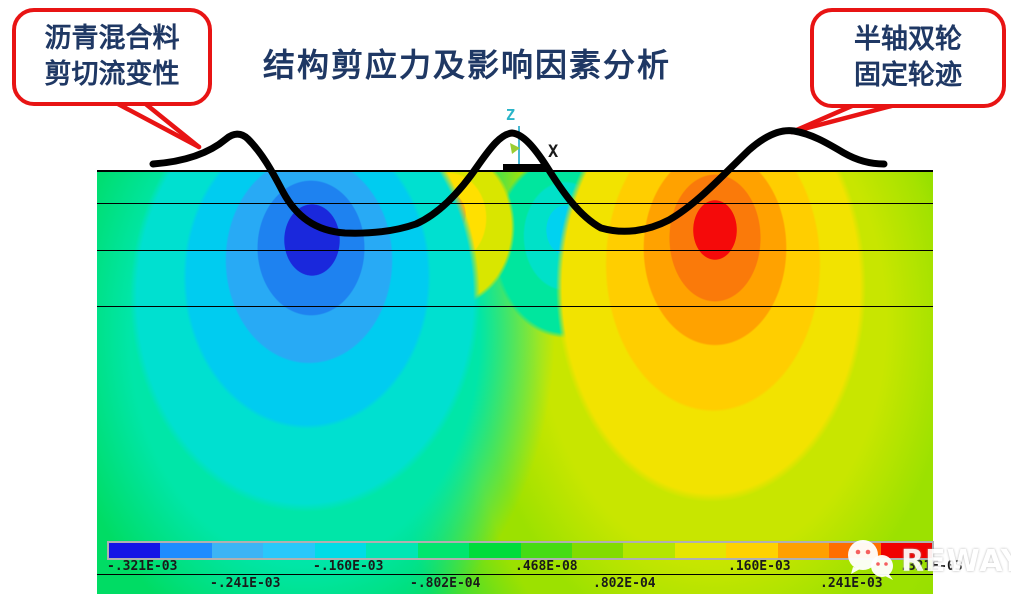 The height and width of the screenshot is (600, 1011). What do you see at coordinates (511, 115) in the screenshot?
I see `z-axis-label: Z` at bounding box center [511, 115].